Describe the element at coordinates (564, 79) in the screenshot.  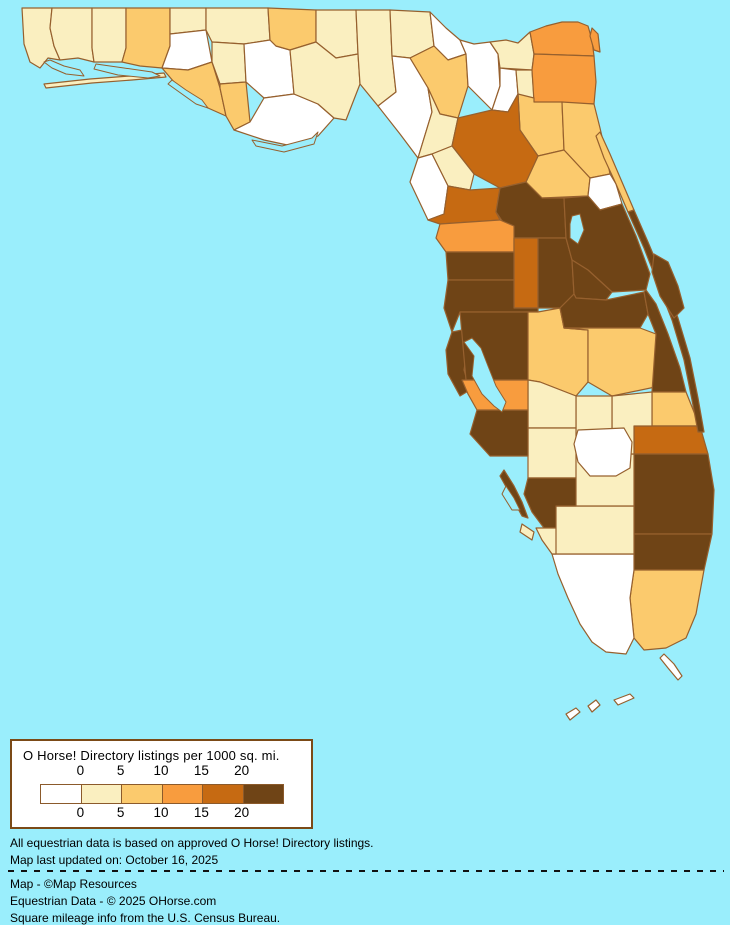
I see `county-duval` at that location.